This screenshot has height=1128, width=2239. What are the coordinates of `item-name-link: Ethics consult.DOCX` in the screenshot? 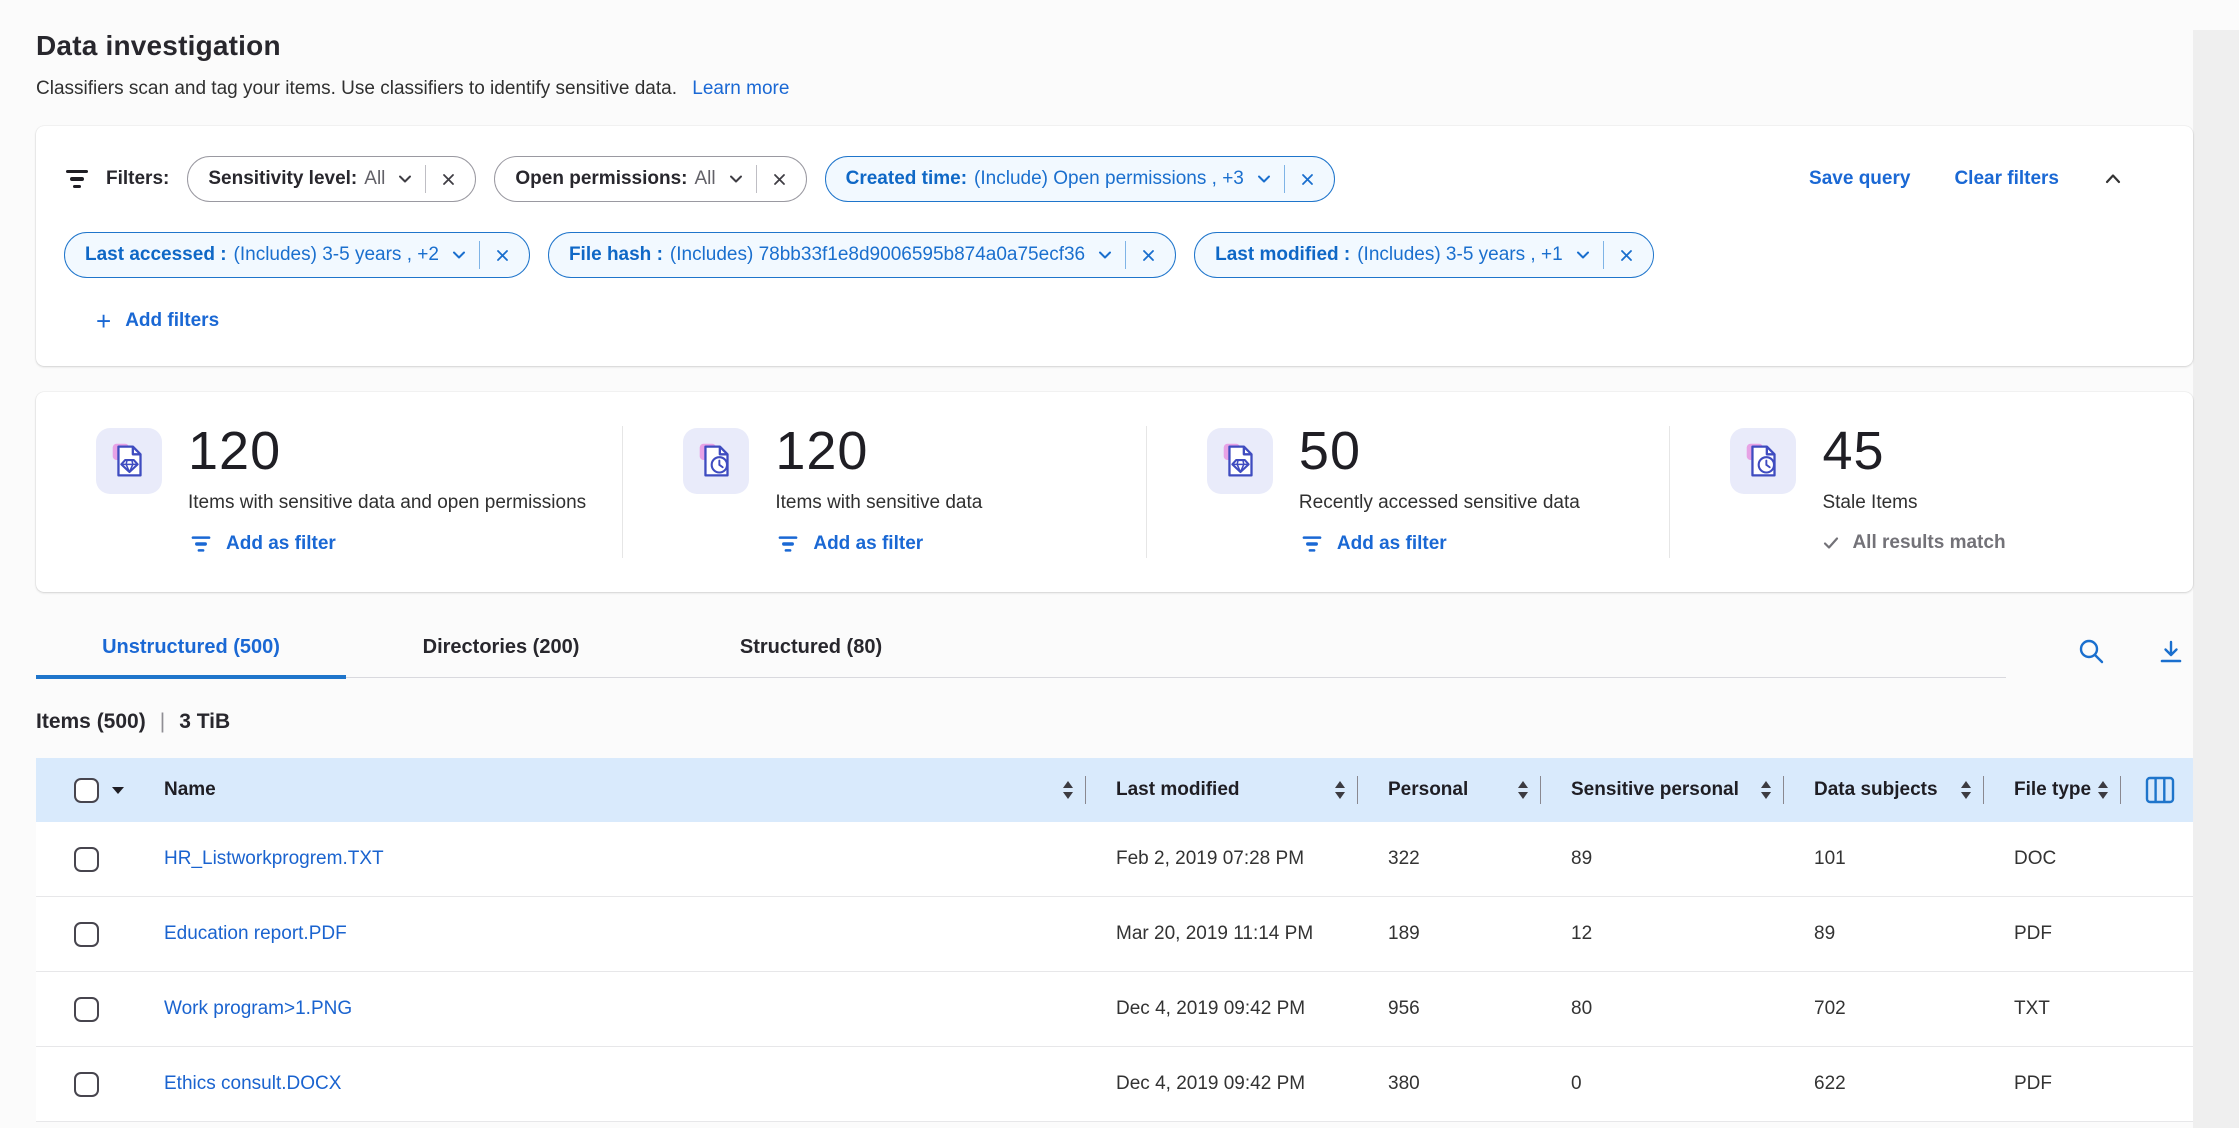 It's located at (253, 1083).